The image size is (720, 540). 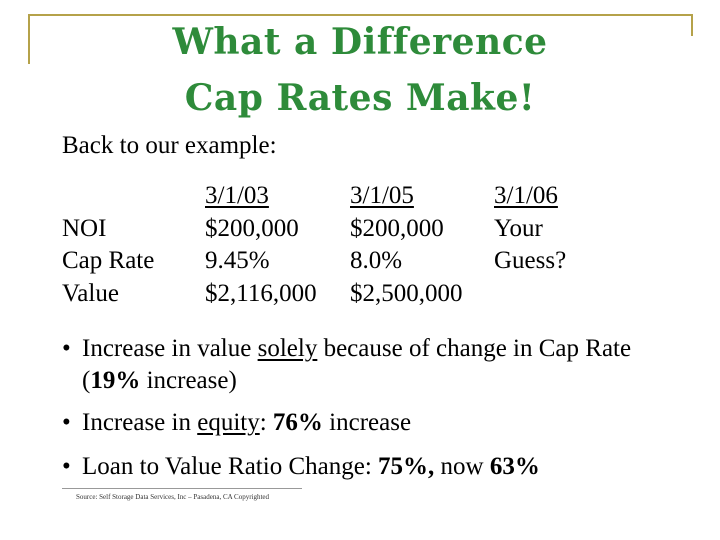 I want to click on bullet-text-part: Increase in value, so click(x=170, y=348).